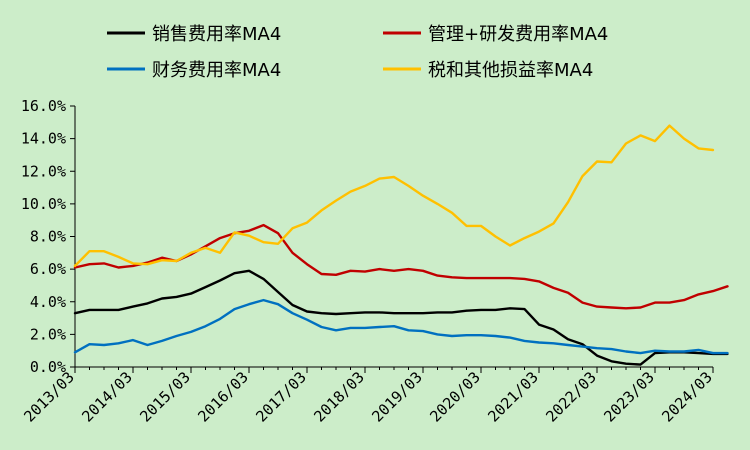 The height and width of the screenshot is (450, 750). Describe the element at coordinates (454, 396) in the screenshot. I see `x-tick-label: 2020/03` at that location.